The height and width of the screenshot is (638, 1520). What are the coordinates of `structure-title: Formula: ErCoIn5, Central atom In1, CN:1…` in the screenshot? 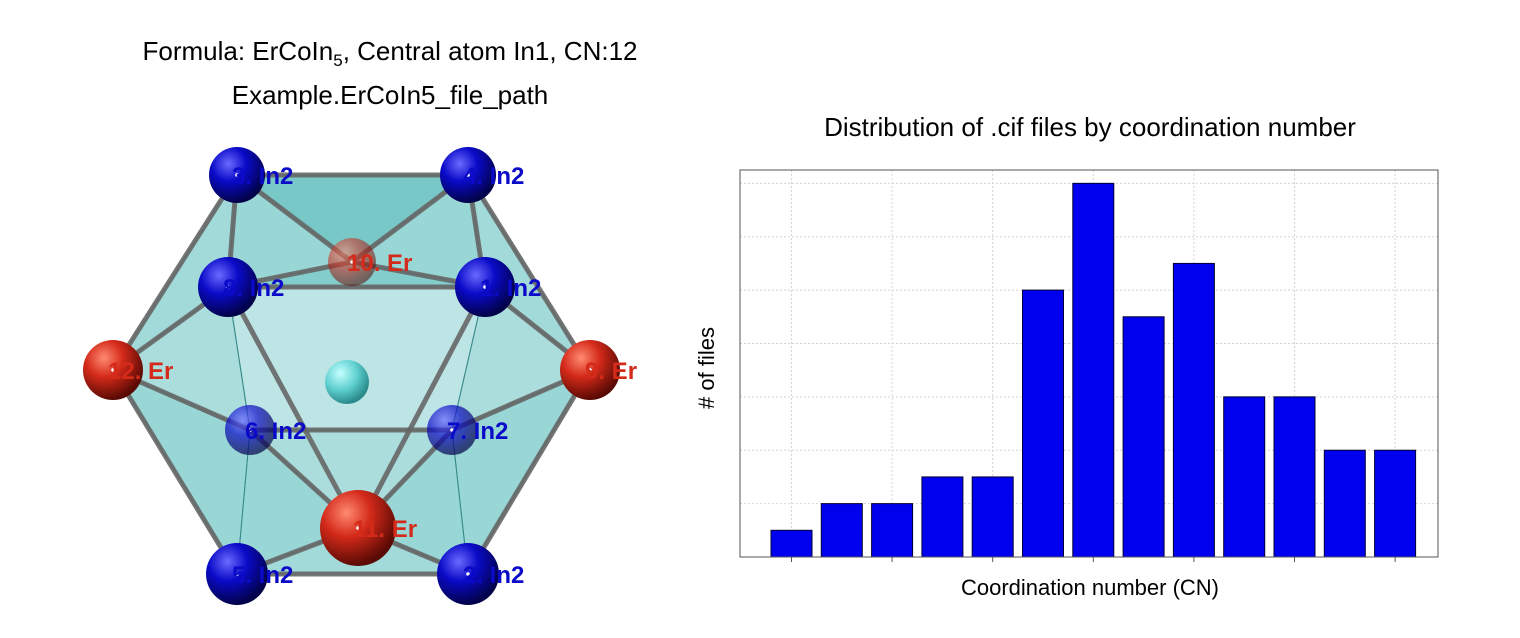 It's located at (390, 73).